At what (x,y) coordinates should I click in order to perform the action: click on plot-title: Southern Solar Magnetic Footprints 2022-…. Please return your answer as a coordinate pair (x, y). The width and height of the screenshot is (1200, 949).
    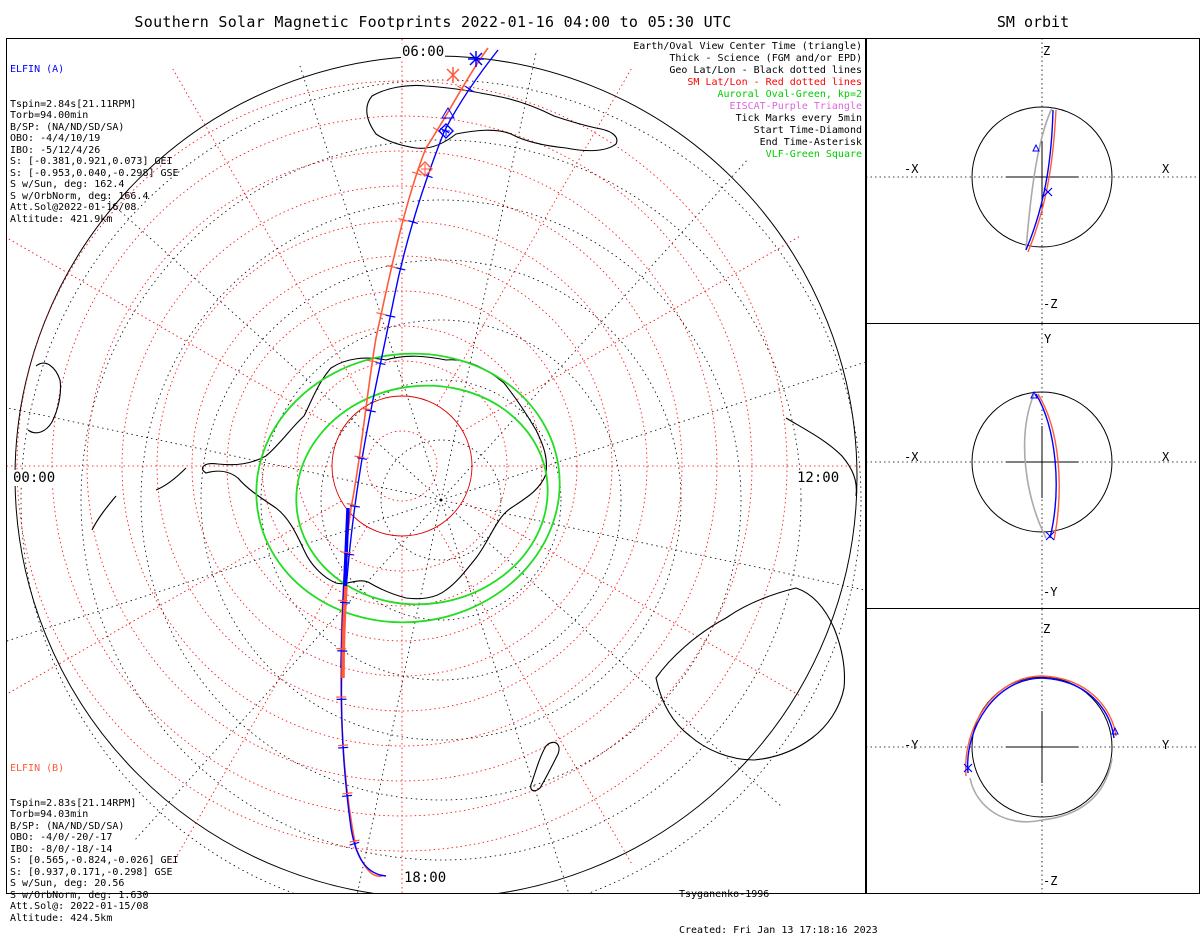
    Looking at the image, I should click on (433, 22).